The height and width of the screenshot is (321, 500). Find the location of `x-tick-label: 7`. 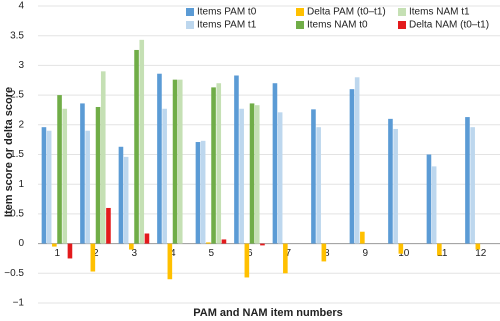

x-tick-label: 7 is located at coordinates (288, 253).